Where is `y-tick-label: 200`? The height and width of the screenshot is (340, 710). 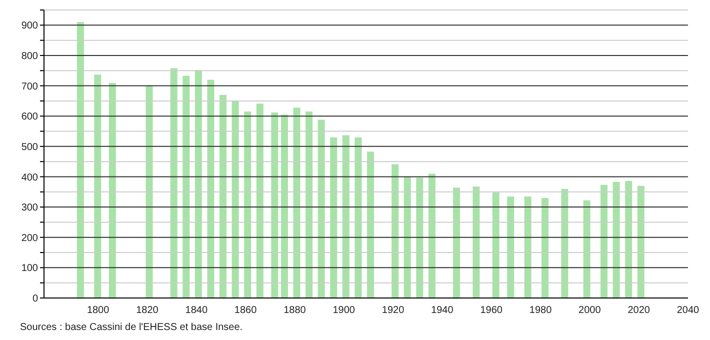 y-tick-label: 200 is located at coordinates (29, 238).